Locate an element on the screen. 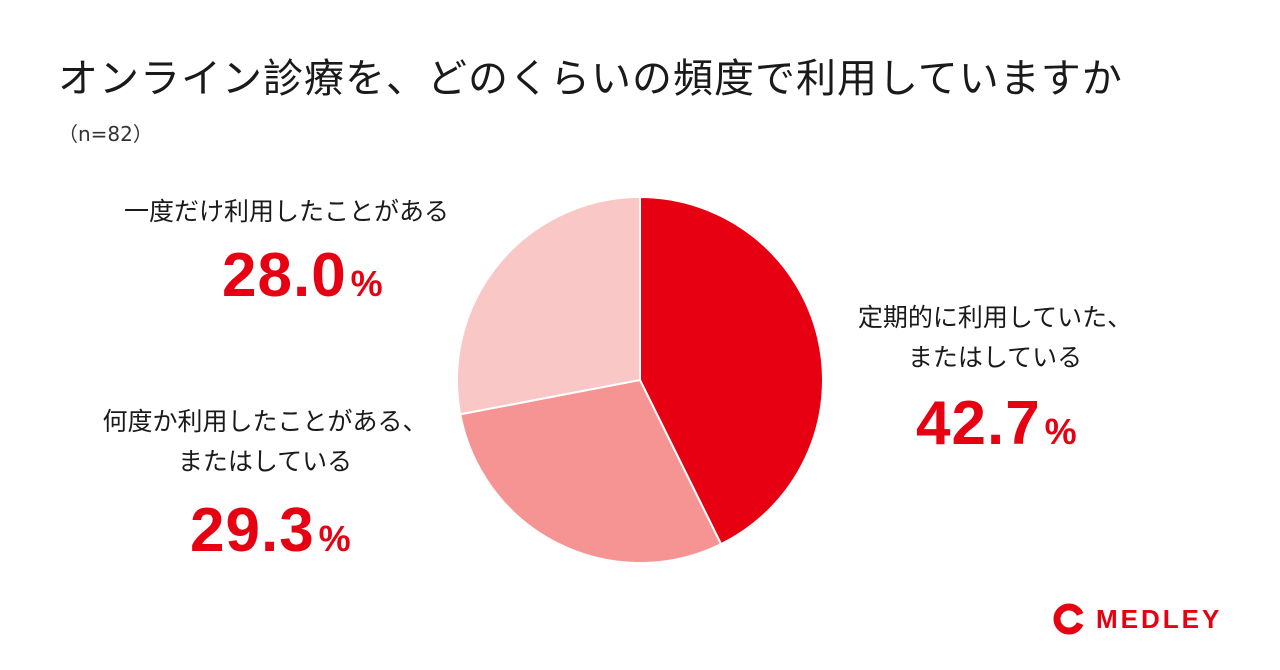 The image size is (1280, 670). slice-value-several: 29.3% is located at coordinates (270, 530).